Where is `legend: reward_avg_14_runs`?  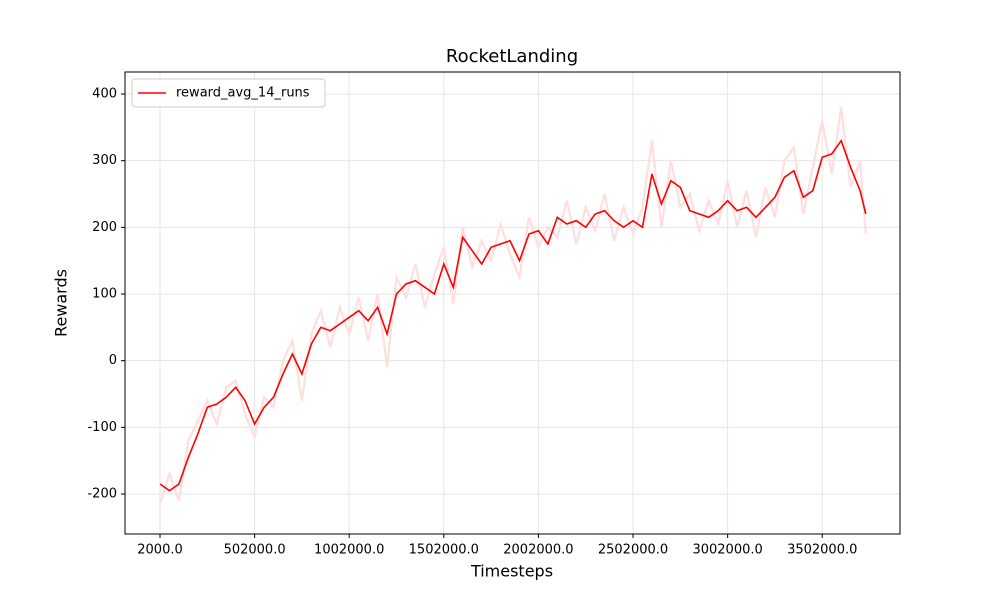 legend: reward_avg_14_runs is located at coordinates (228, 93).